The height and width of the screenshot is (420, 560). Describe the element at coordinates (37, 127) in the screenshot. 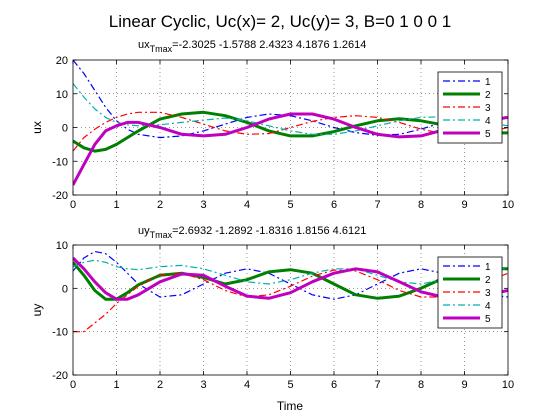

I see `y-axis-label: ux` at that location.